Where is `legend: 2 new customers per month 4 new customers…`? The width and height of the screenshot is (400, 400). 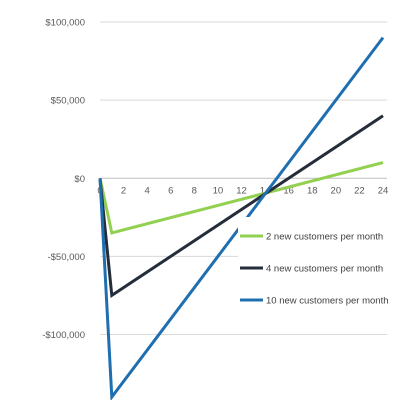 legend: 2 new customers per month 4 new customers… is located at coordinates (317, 264).